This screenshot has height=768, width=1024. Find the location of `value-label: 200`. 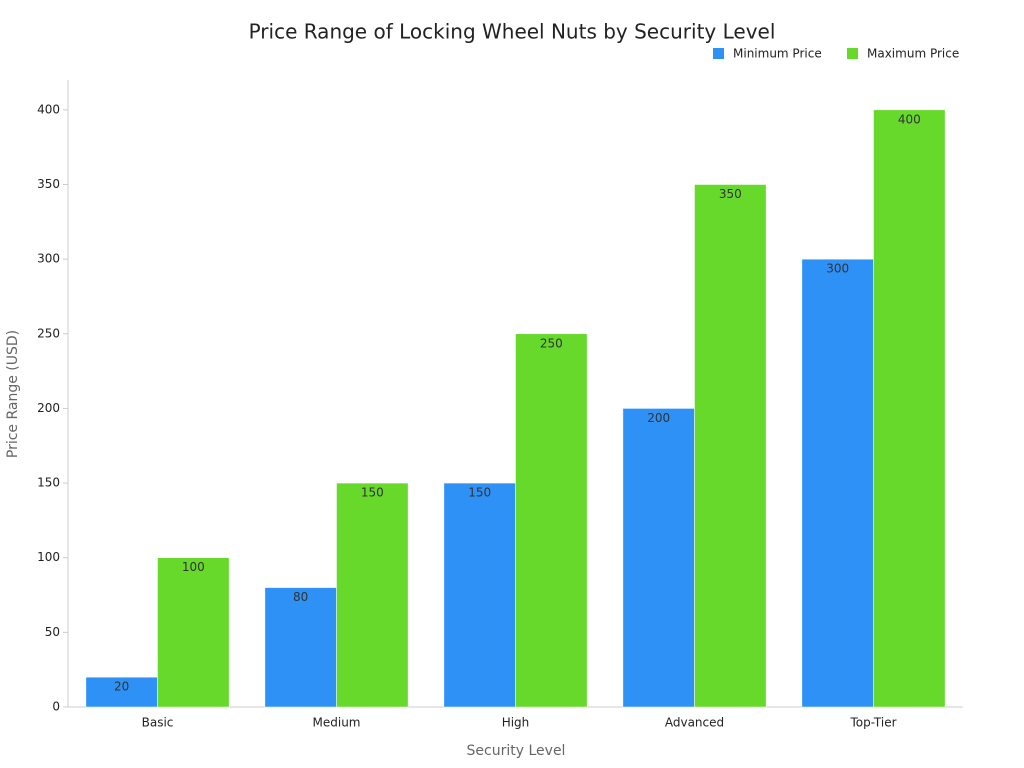

value-label: 200 is located at coordinates (658, 418).